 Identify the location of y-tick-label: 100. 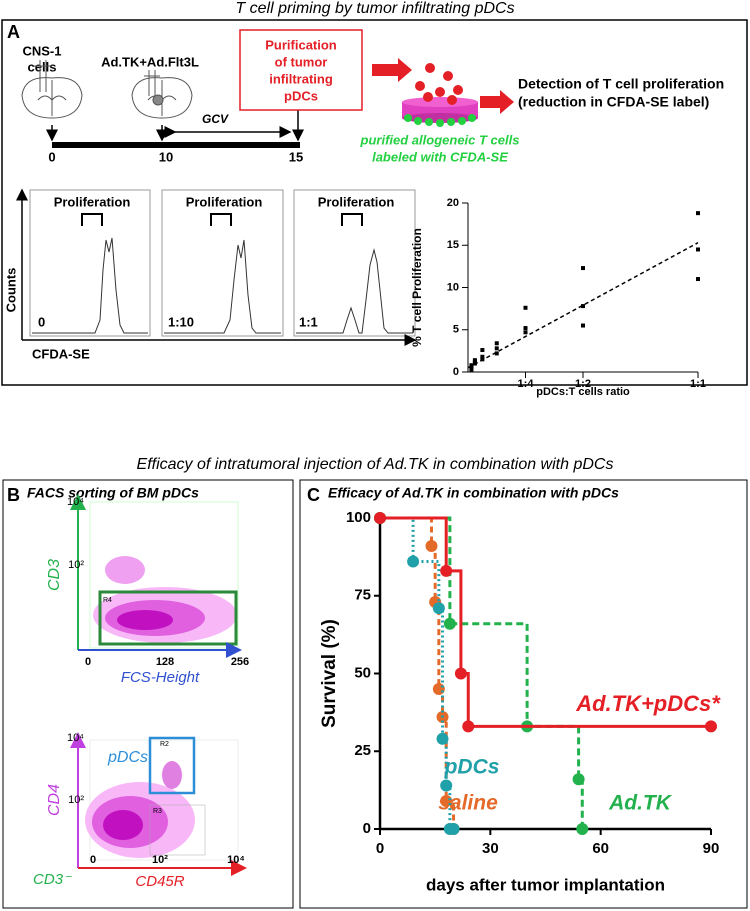
(358, 517).